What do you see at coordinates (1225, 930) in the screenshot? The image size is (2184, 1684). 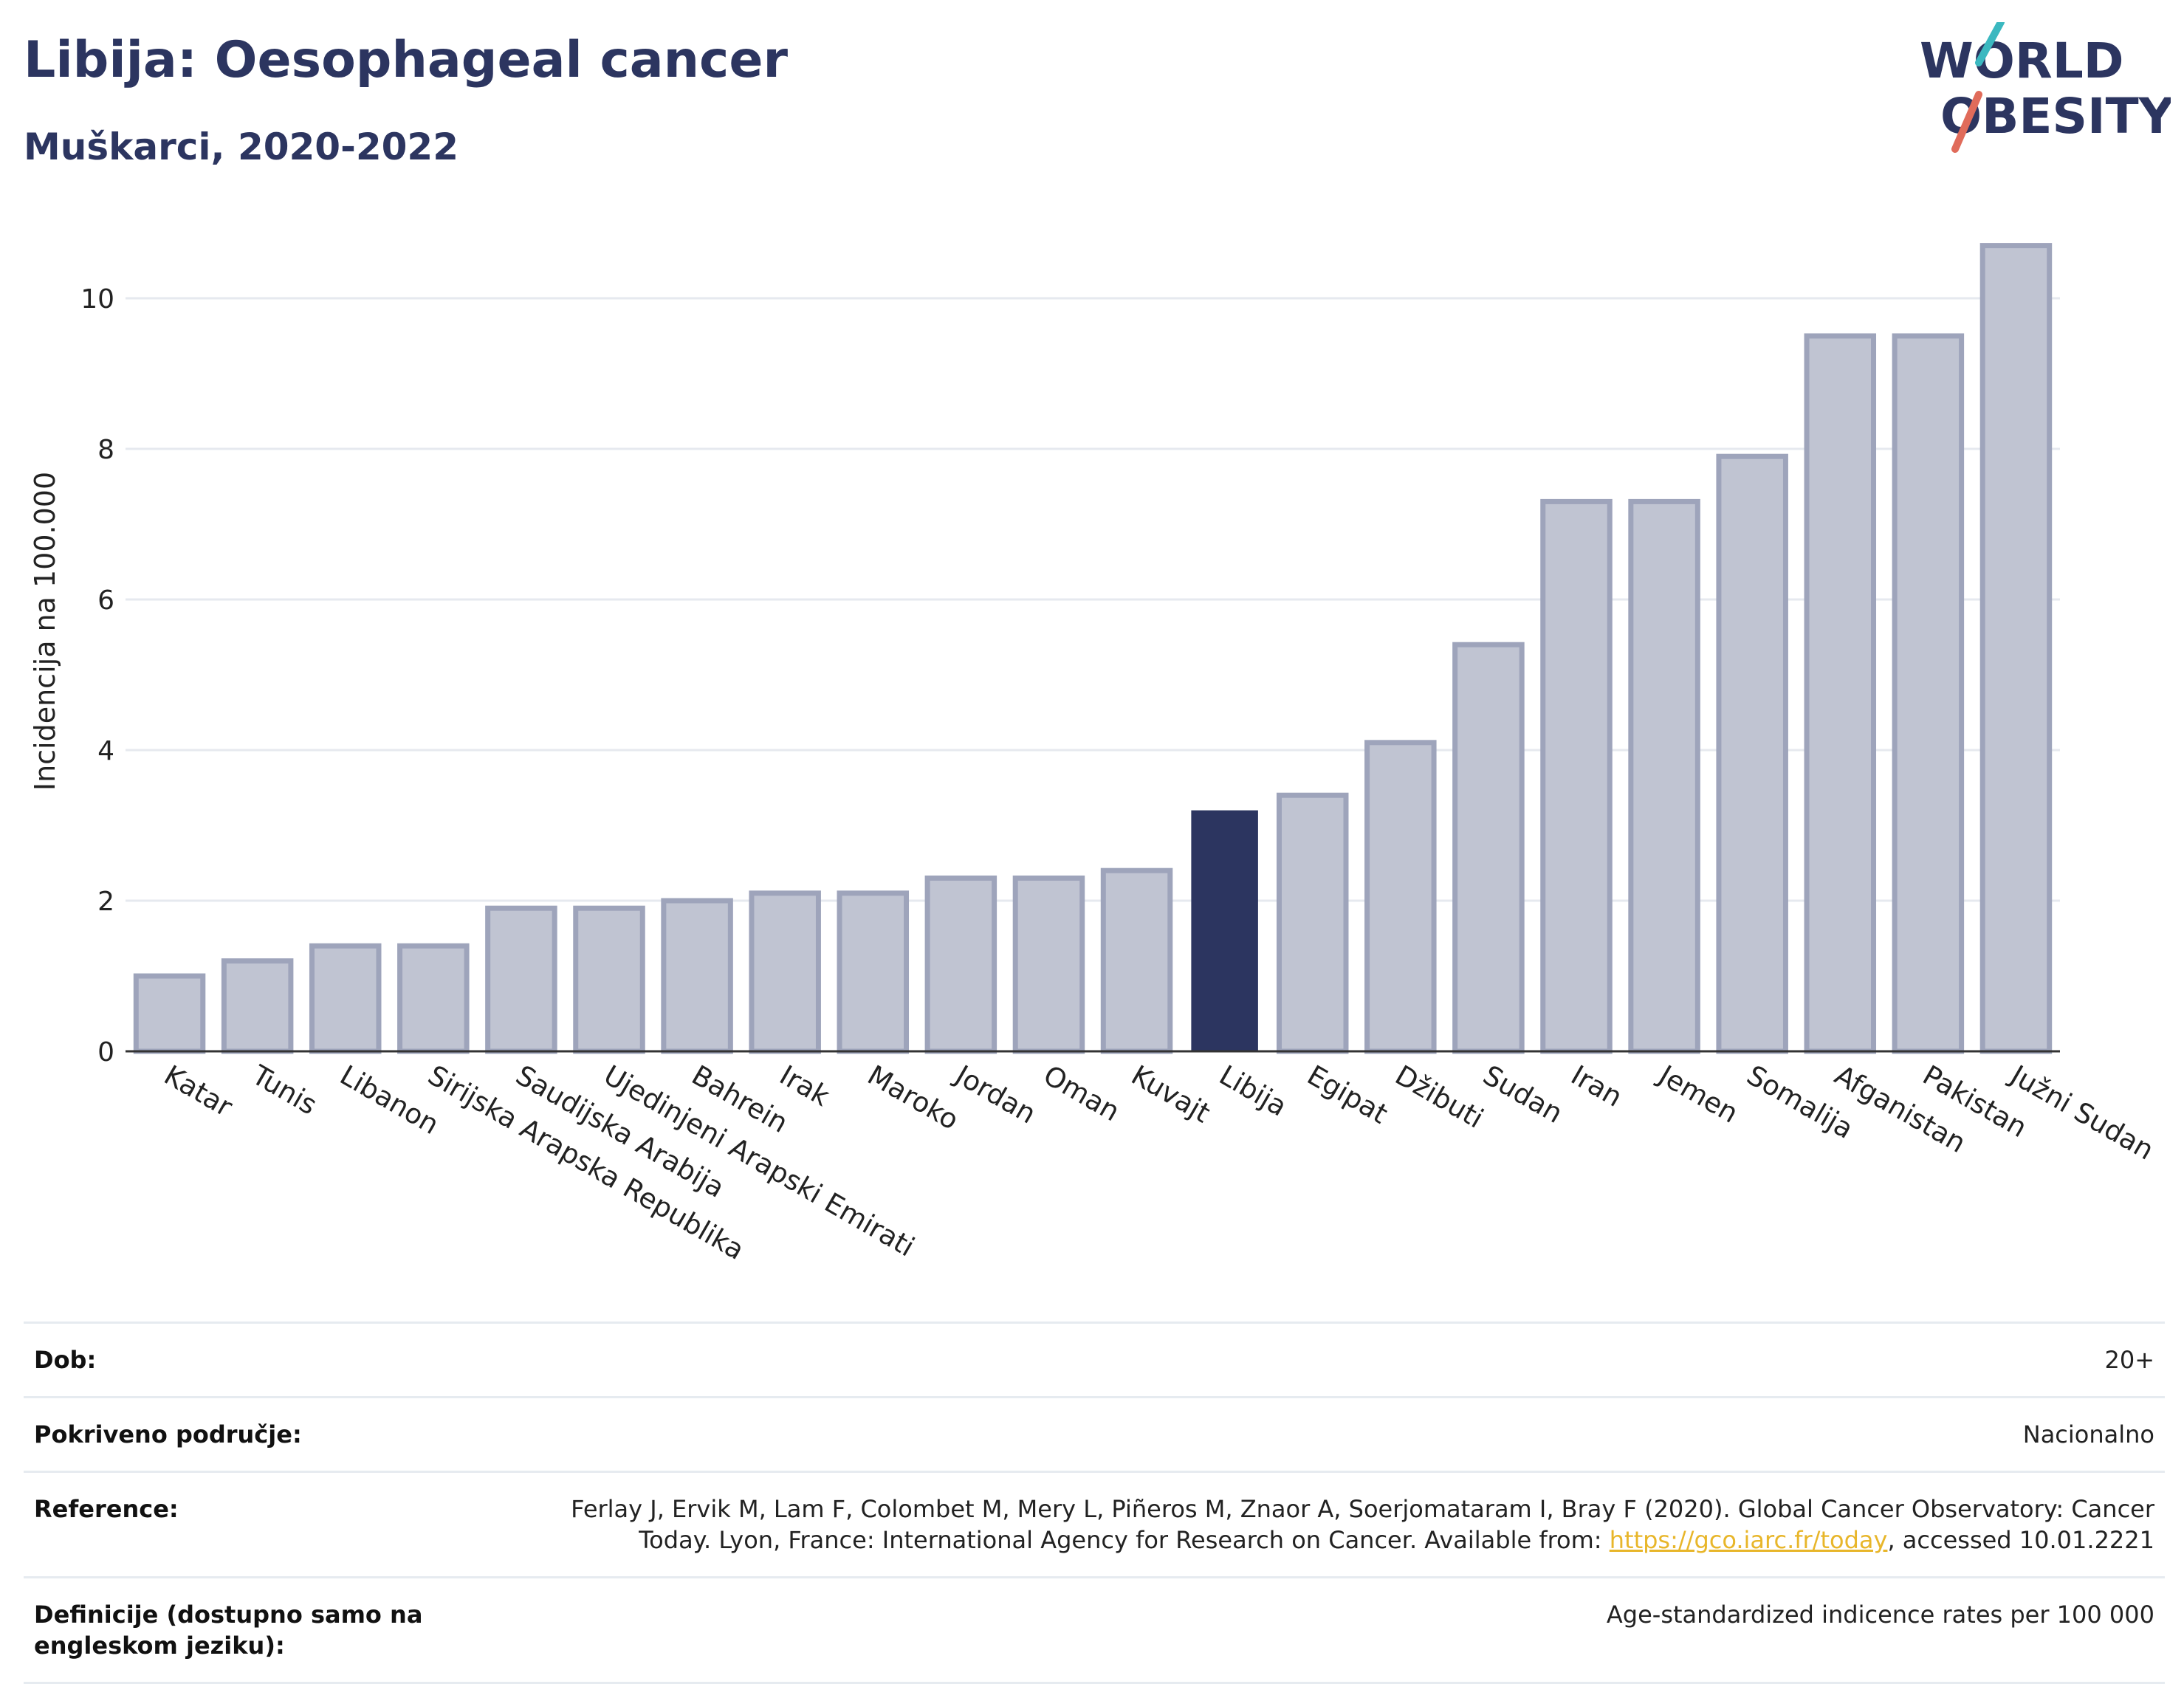 I see `bar-libija` at bounding box center [1225, 930].